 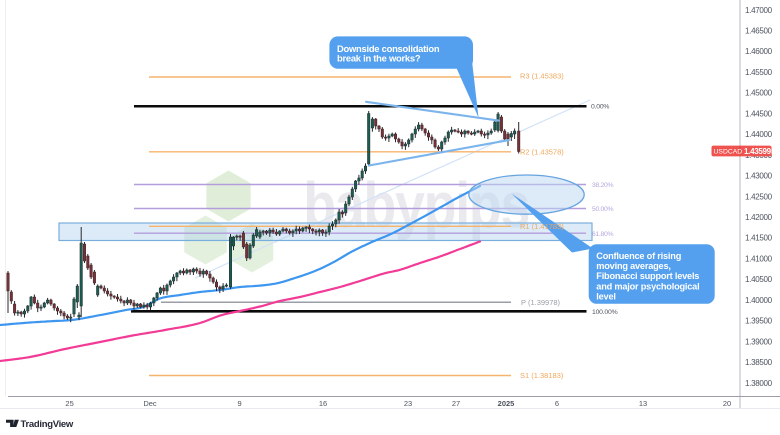 What do you see at coordinates (603, 234) in the screenshot?
I see `svg-text: 61.80%` at bounding box center [603, 234].